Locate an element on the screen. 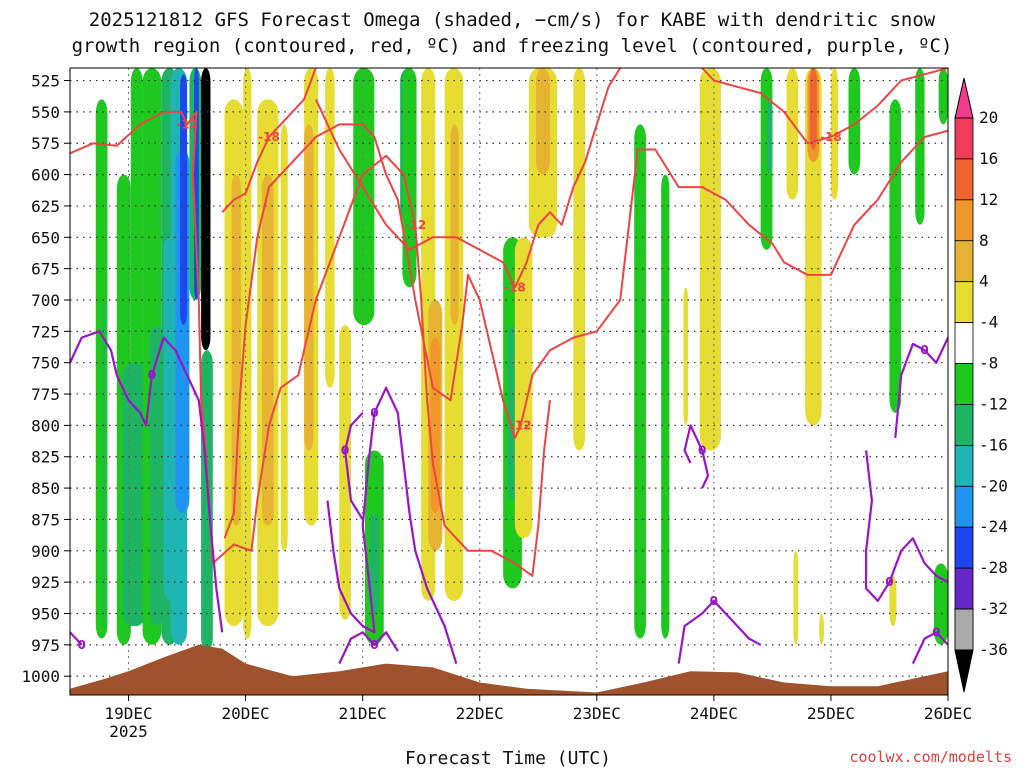  terrain-fill is located at coordinates (509, 669).